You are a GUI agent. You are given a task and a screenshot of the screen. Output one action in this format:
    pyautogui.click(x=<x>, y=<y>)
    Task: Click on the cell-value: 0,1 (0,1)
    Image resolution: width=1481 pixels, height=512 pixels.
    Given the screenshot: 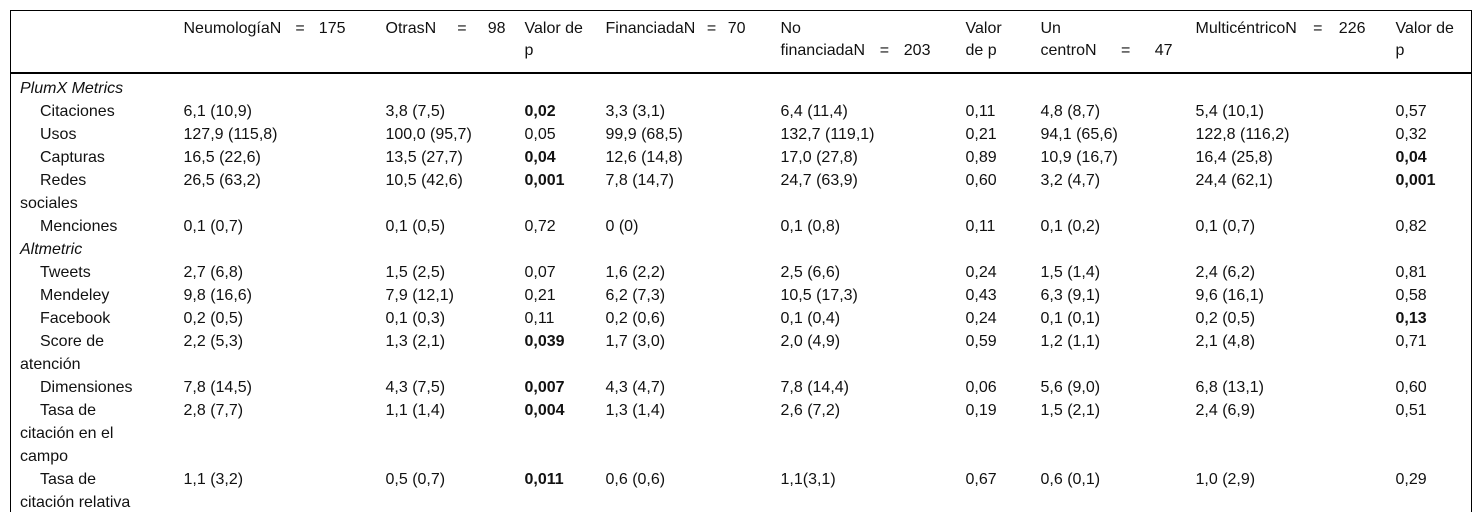 What is the action you would take?
    pyautogui.click(x=1070, y=318)
    